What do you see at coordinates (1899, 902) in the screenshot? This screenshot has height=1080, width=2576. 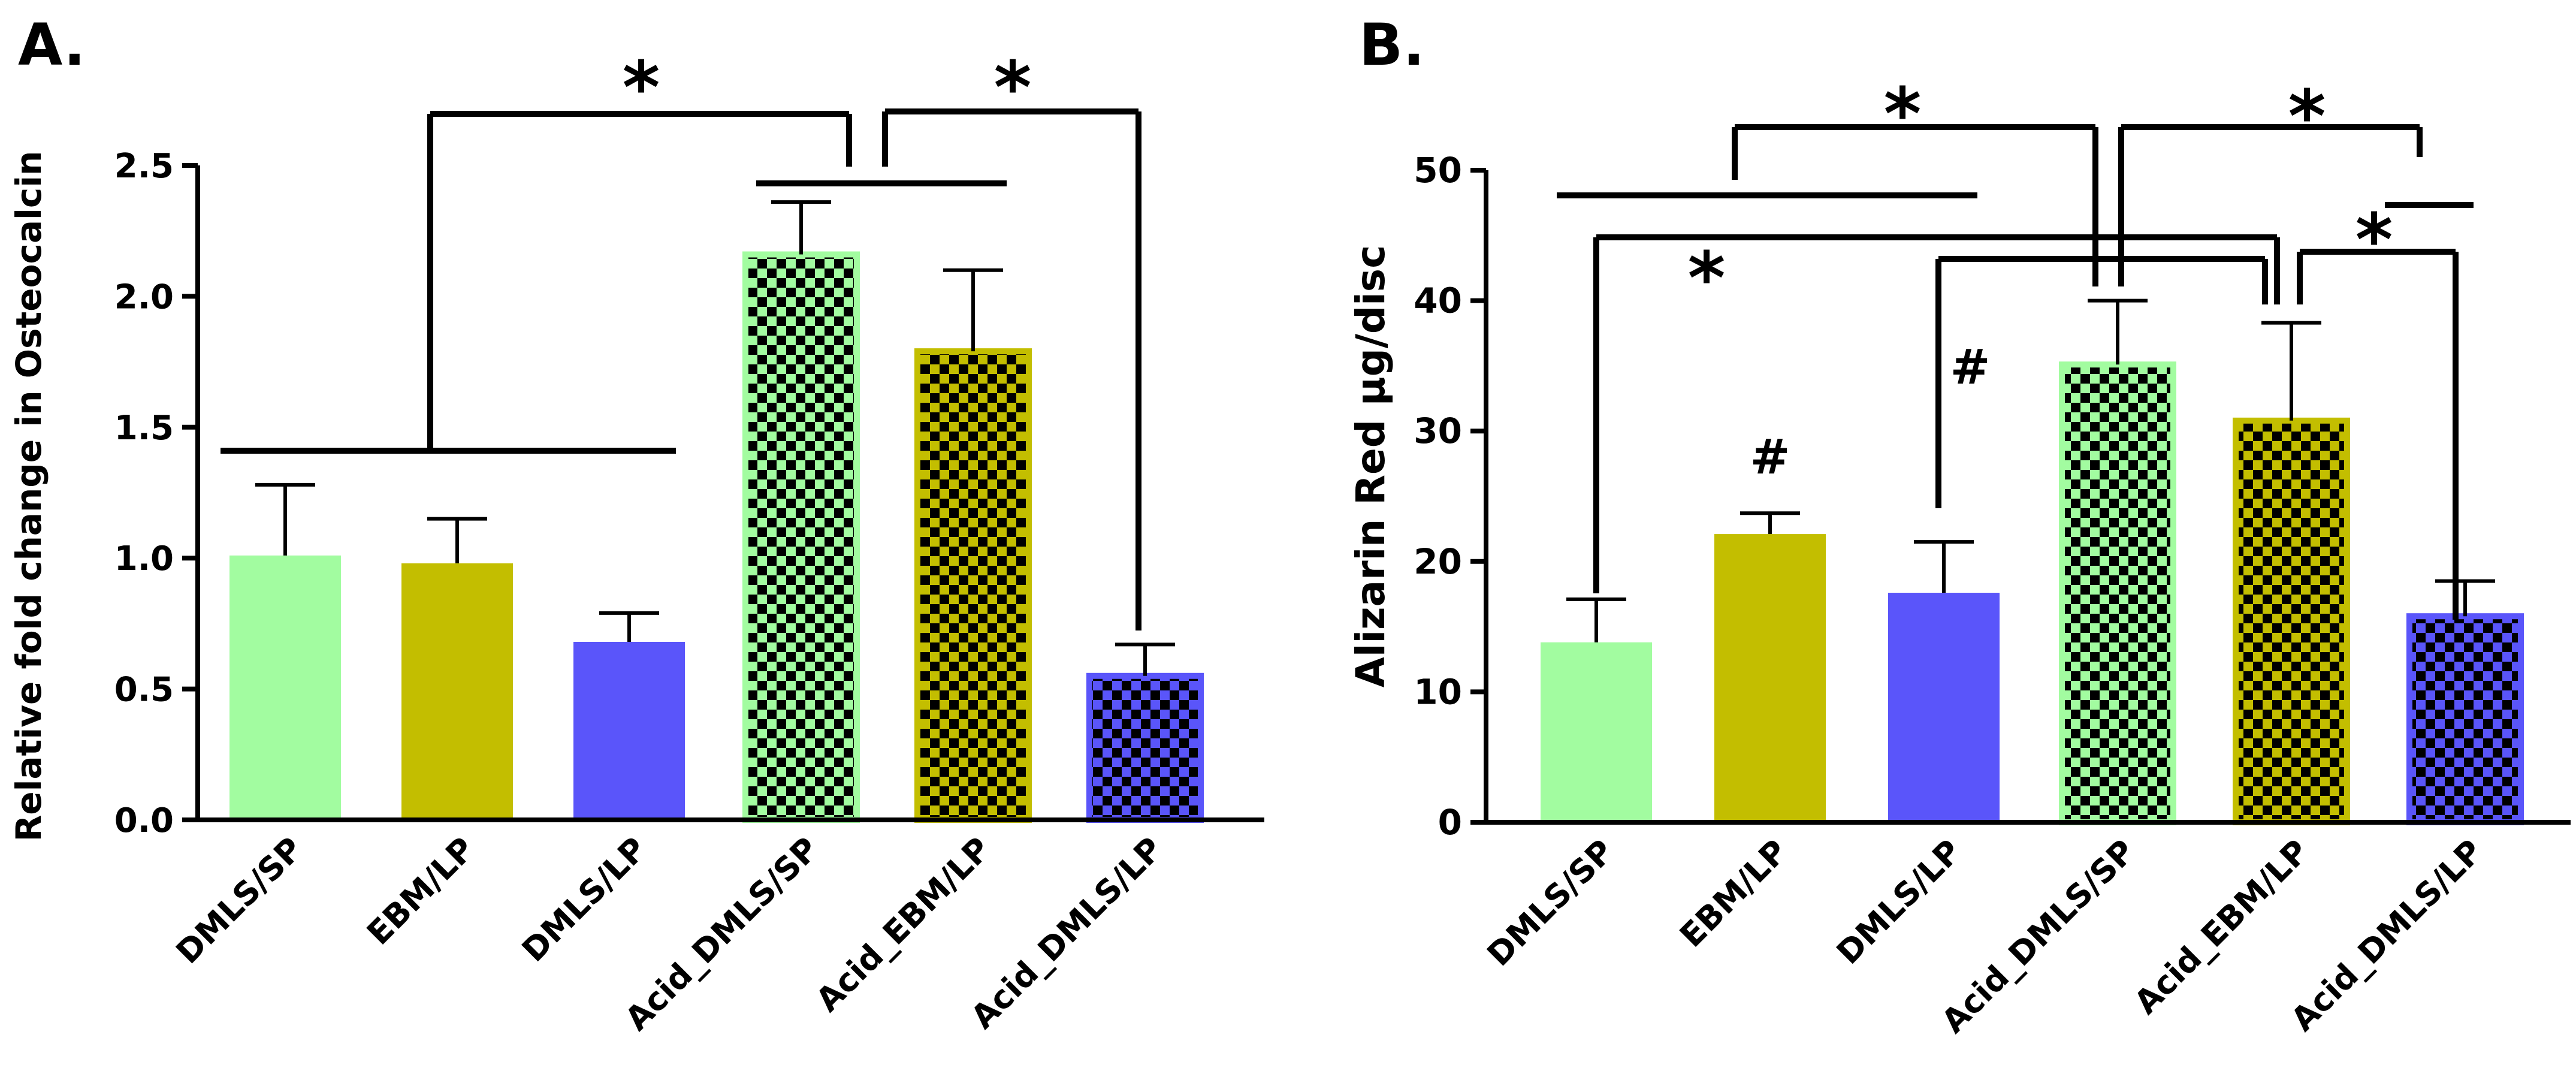 I see `panel-b-x-label-2: DMLS/LP` at bounding box center [1899, 902].